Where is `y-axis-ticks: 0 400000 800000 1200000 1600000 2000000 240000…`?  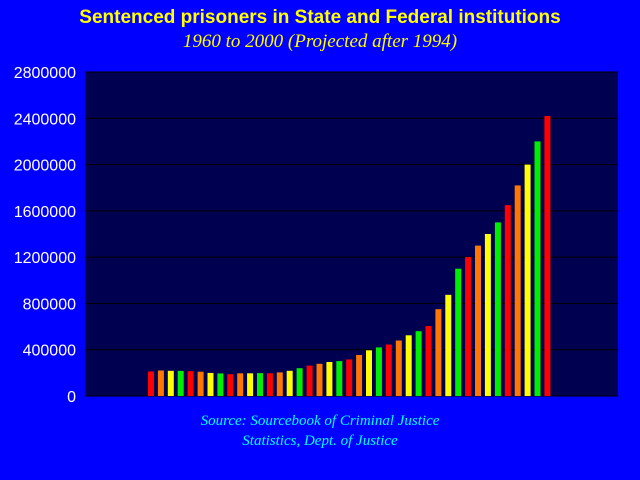
y-axis-ticks: 0 400000 800000 1200000 1600000 2000000 240000… is located at coordinates (45, 235).